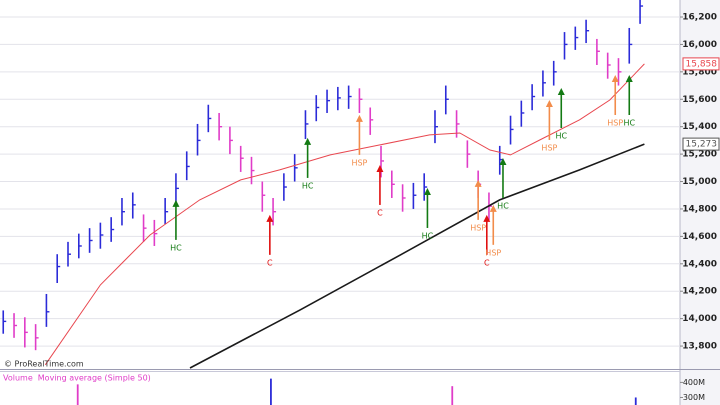 This screenshot has height=405, width=720. I want to click on volume-tick-label: 300M, so click(694, 397).